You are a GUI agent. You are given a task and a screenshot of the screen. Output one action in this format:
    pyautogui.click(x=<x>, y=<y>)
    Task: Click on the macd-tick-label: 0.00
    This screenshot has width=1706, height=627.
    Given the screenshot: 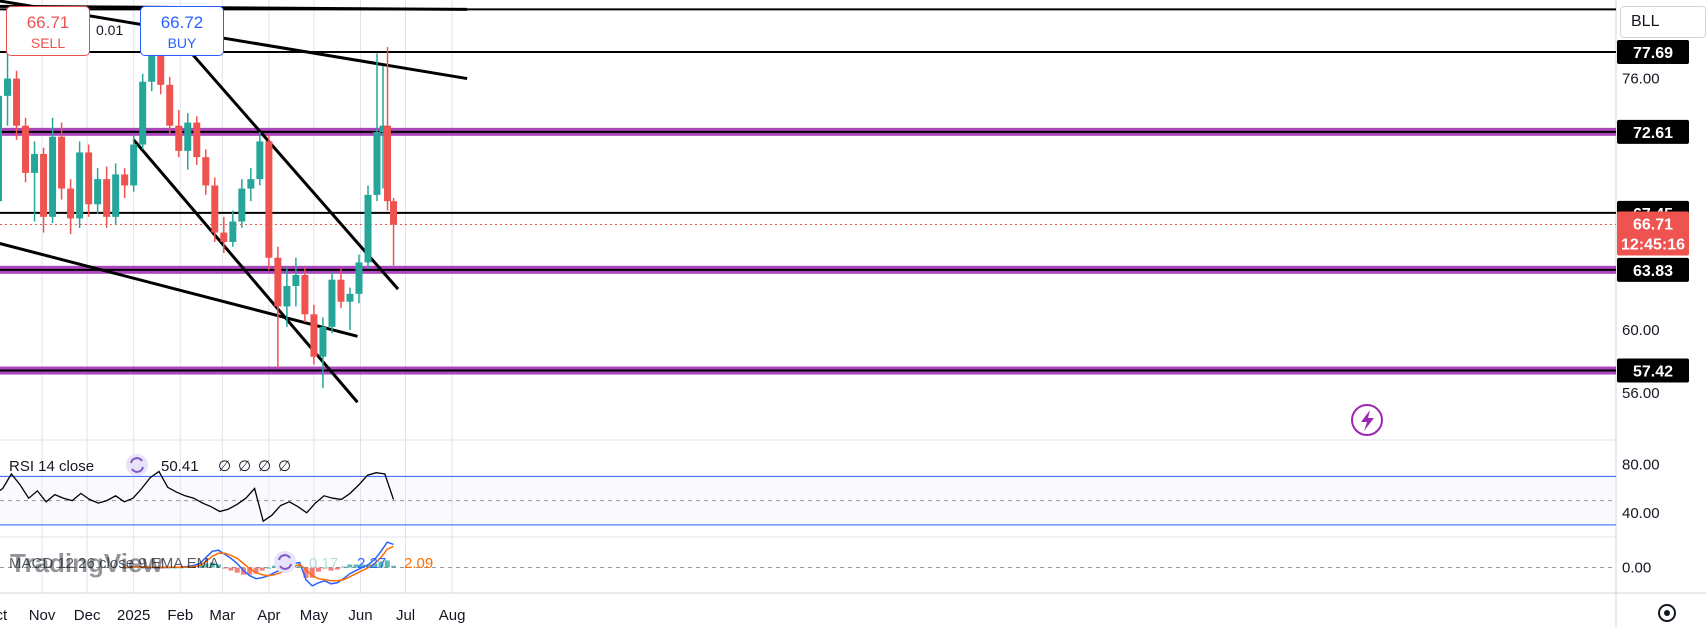 What is the action you would take?
    pyautogui.click(x=1636, y=568)
    